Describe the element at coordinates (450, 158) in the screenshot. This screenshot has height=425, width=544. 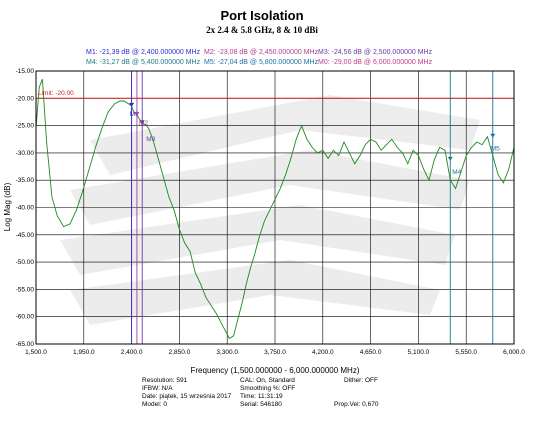
I see `marker-point-m4` at that location.